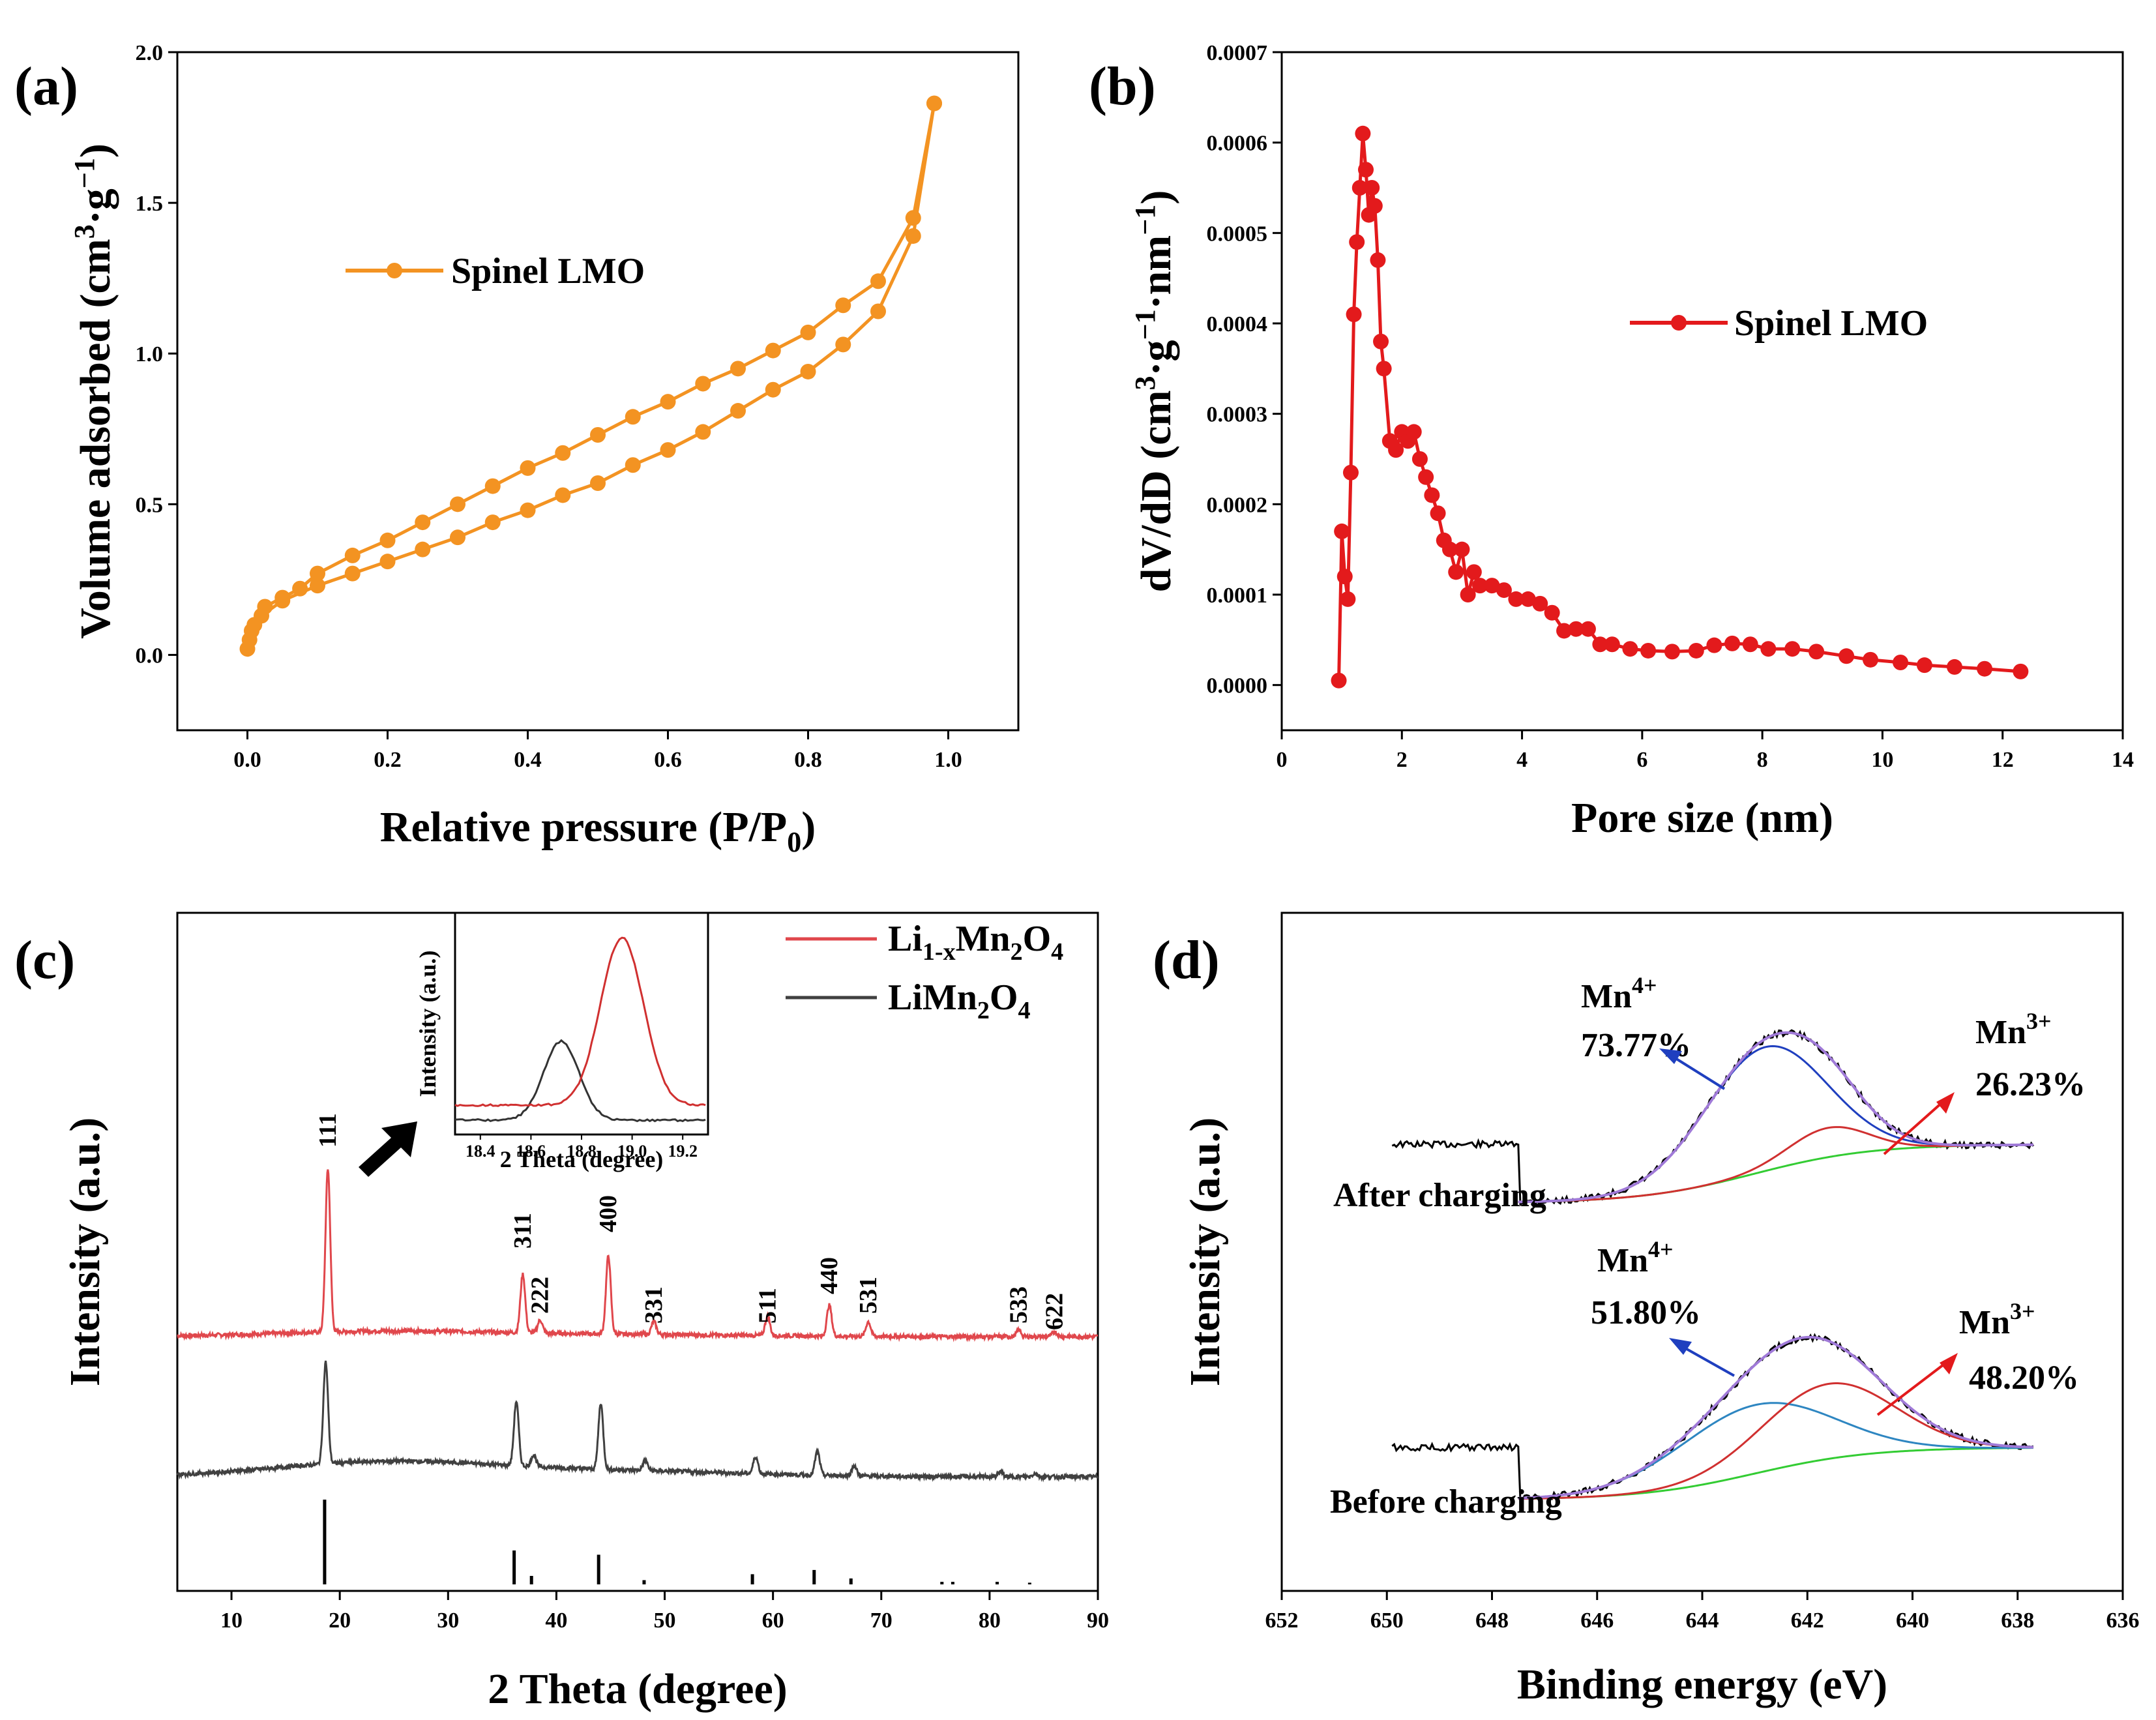  I want to click on panel-b-ytick-label: 0.0001, so click(1237, 596).